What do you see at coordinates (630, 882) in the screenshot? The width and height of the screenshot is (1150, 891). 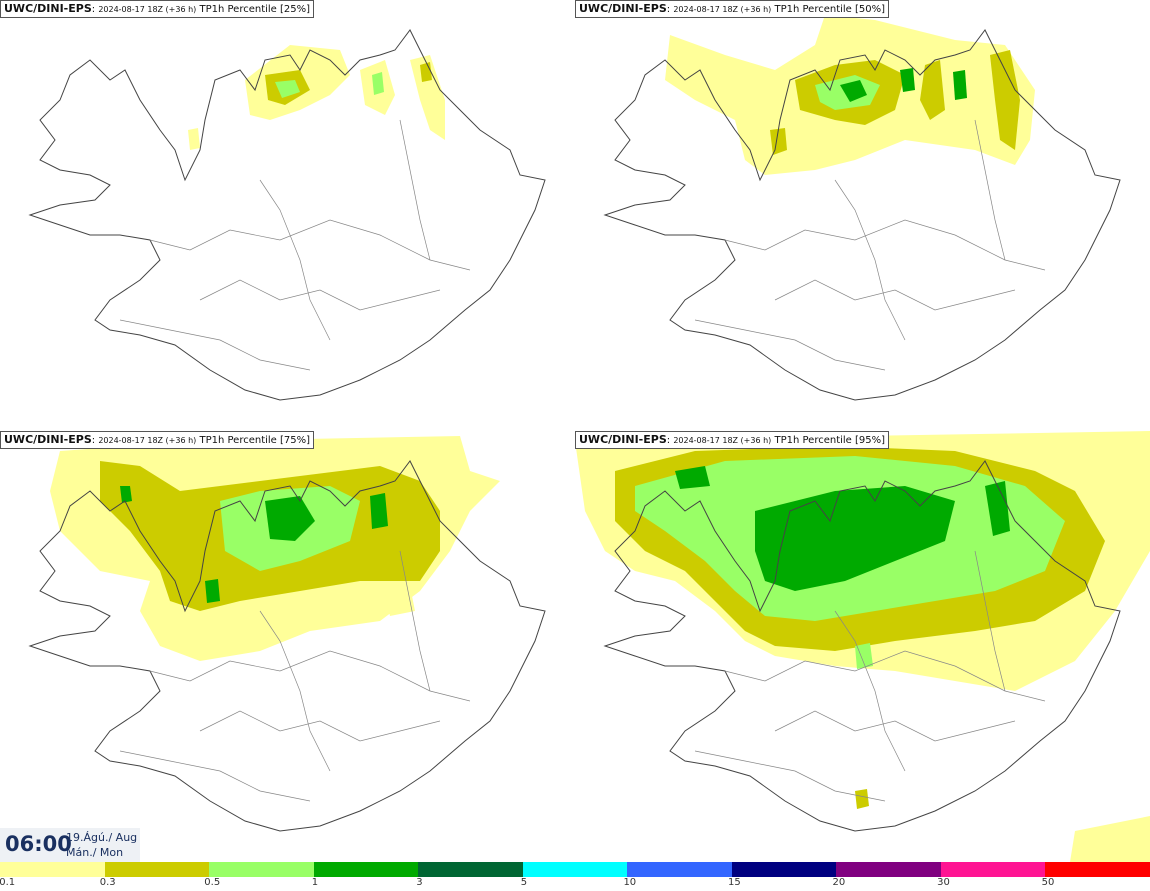 I see `legend-tick-label: 10` at bounding box center [630, 882].